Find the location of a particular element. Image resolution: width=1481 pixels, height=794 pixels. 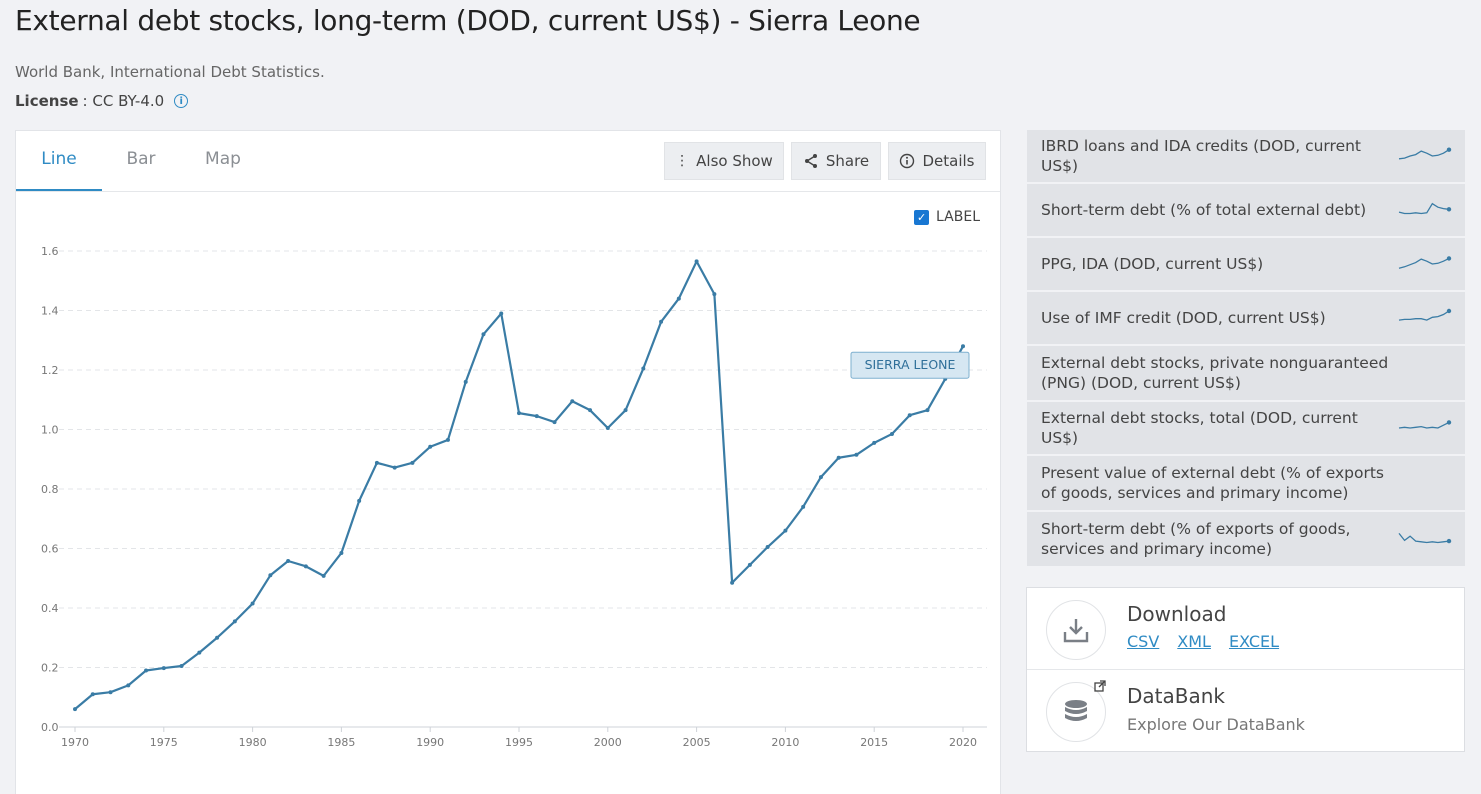

license-value: : CC BY-4.0 is located at coordinates (123, 101).